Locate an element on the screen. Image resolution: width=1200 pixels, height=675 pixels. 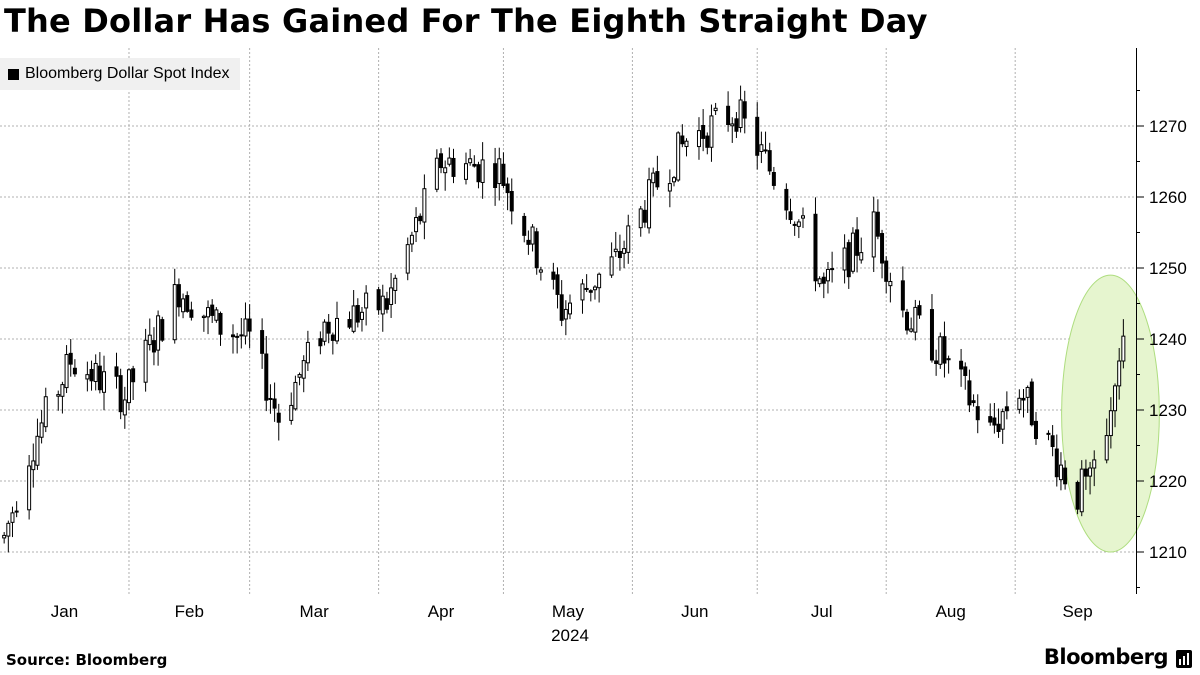
x-tick-label: Feb is located at coordinates (189, 611).